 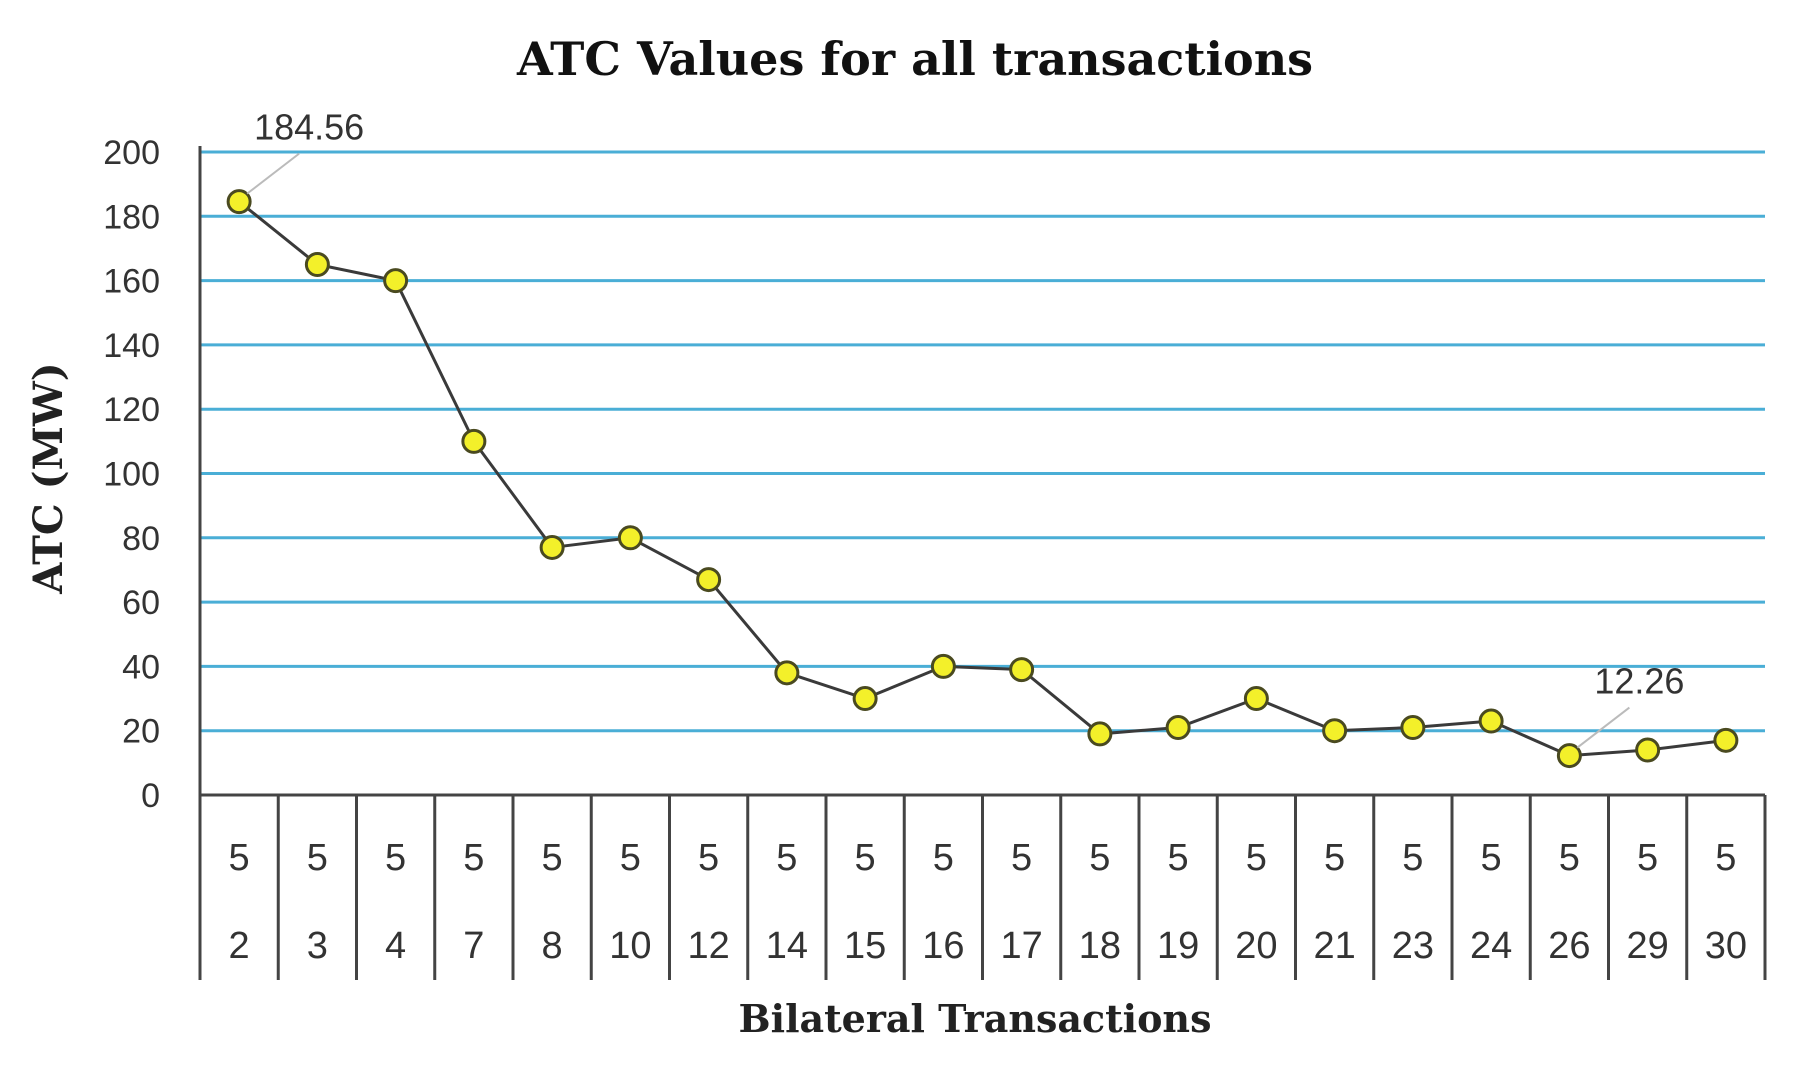 I want to click on x-tick-from-12: 5, so click(x=1178, y=858).